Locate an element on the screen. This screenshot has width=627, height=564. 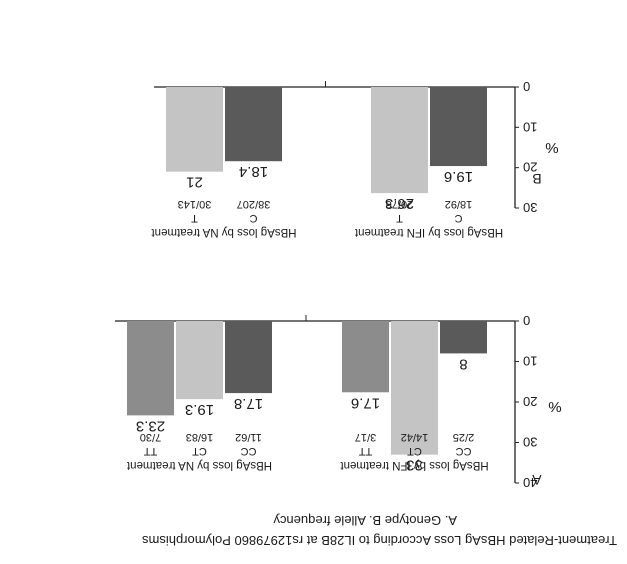
bar-value-label: 19.6 is located at coordinates (458, 176).